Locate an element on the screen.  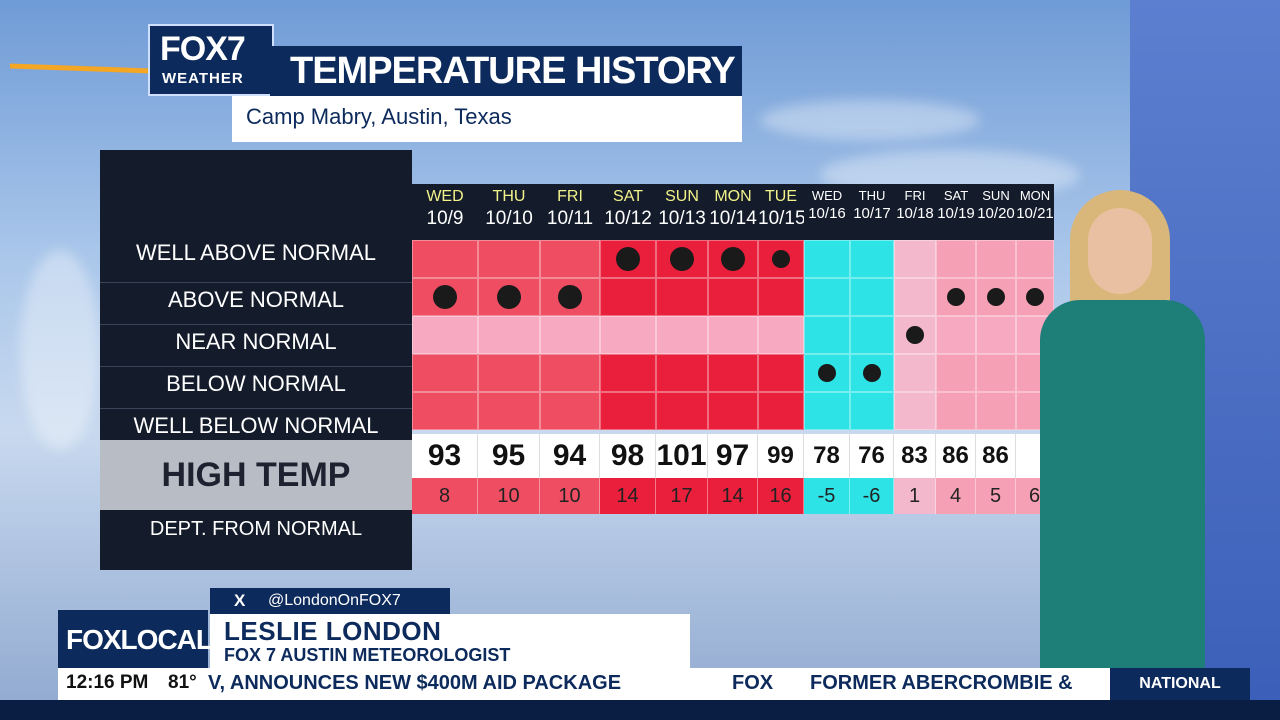
departure-value: 17 is located at coordinates (682, 496).